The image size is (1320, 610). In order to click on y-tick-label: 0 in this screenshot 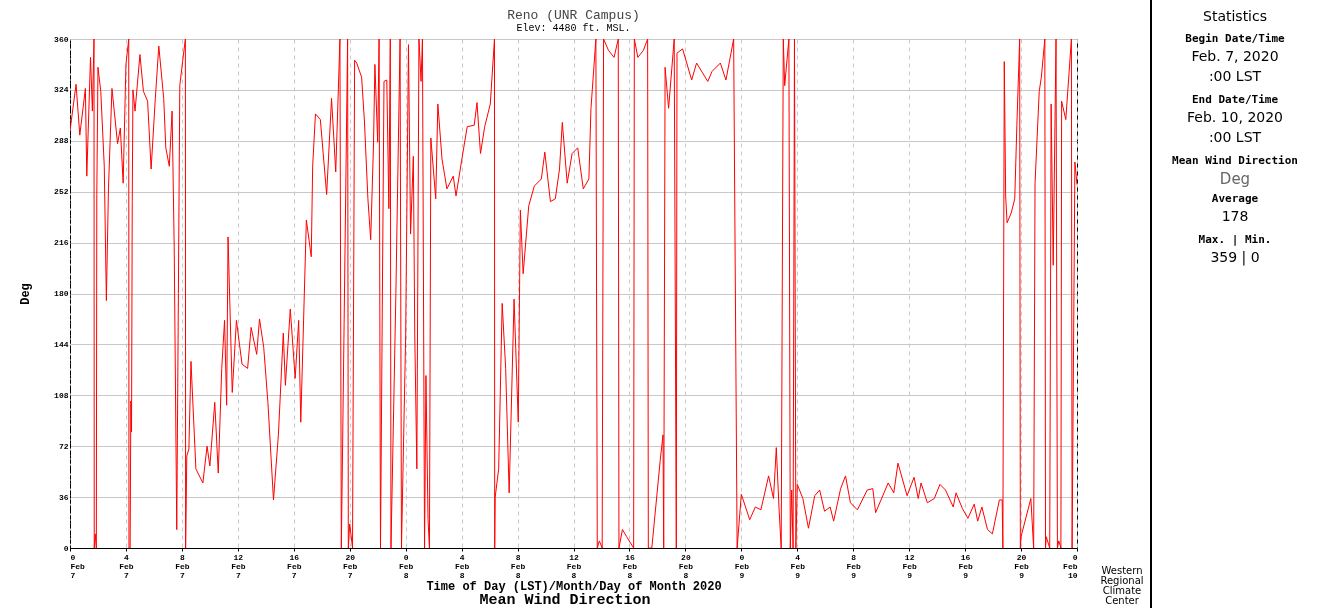, I will do `click(66, 548)`.